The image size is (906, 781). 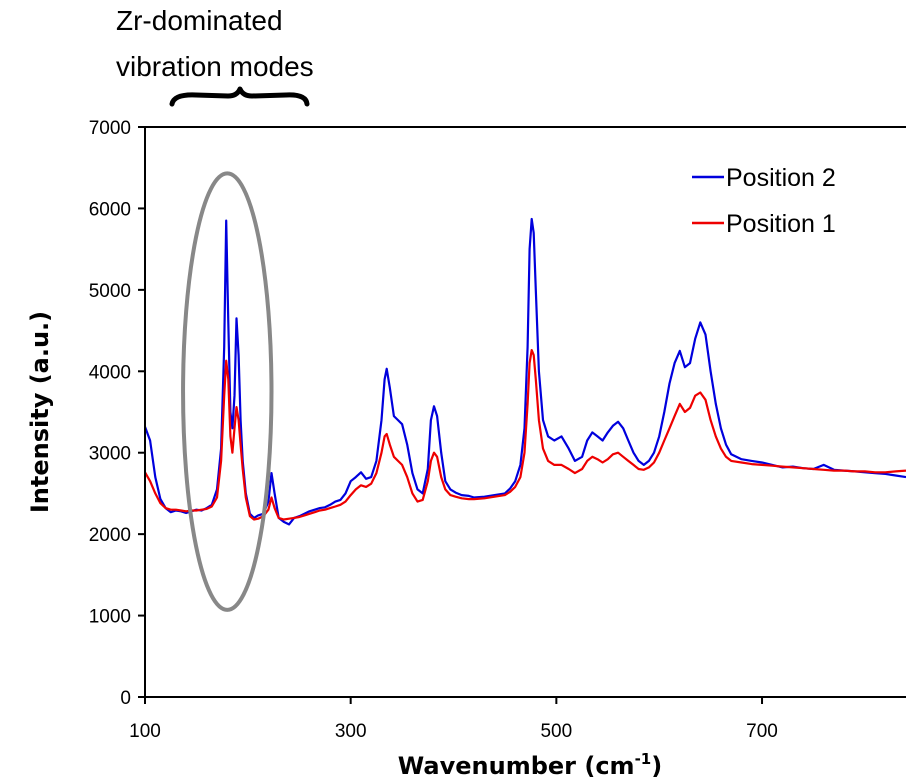 I want to click on x-tick-label: 700, so click(x=762, y=731).